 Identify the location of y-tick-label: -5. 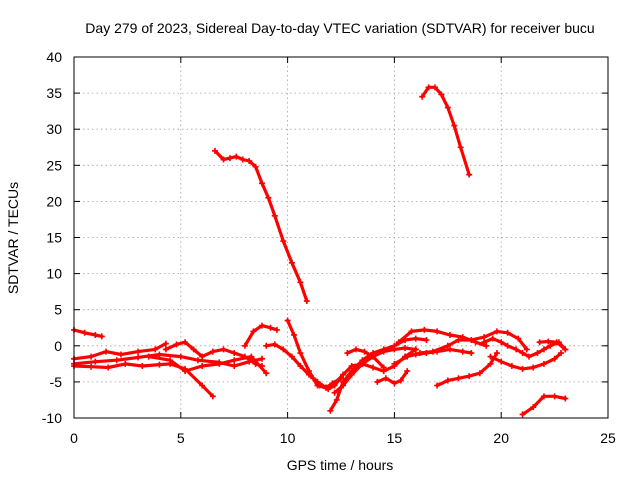
(56, 382).